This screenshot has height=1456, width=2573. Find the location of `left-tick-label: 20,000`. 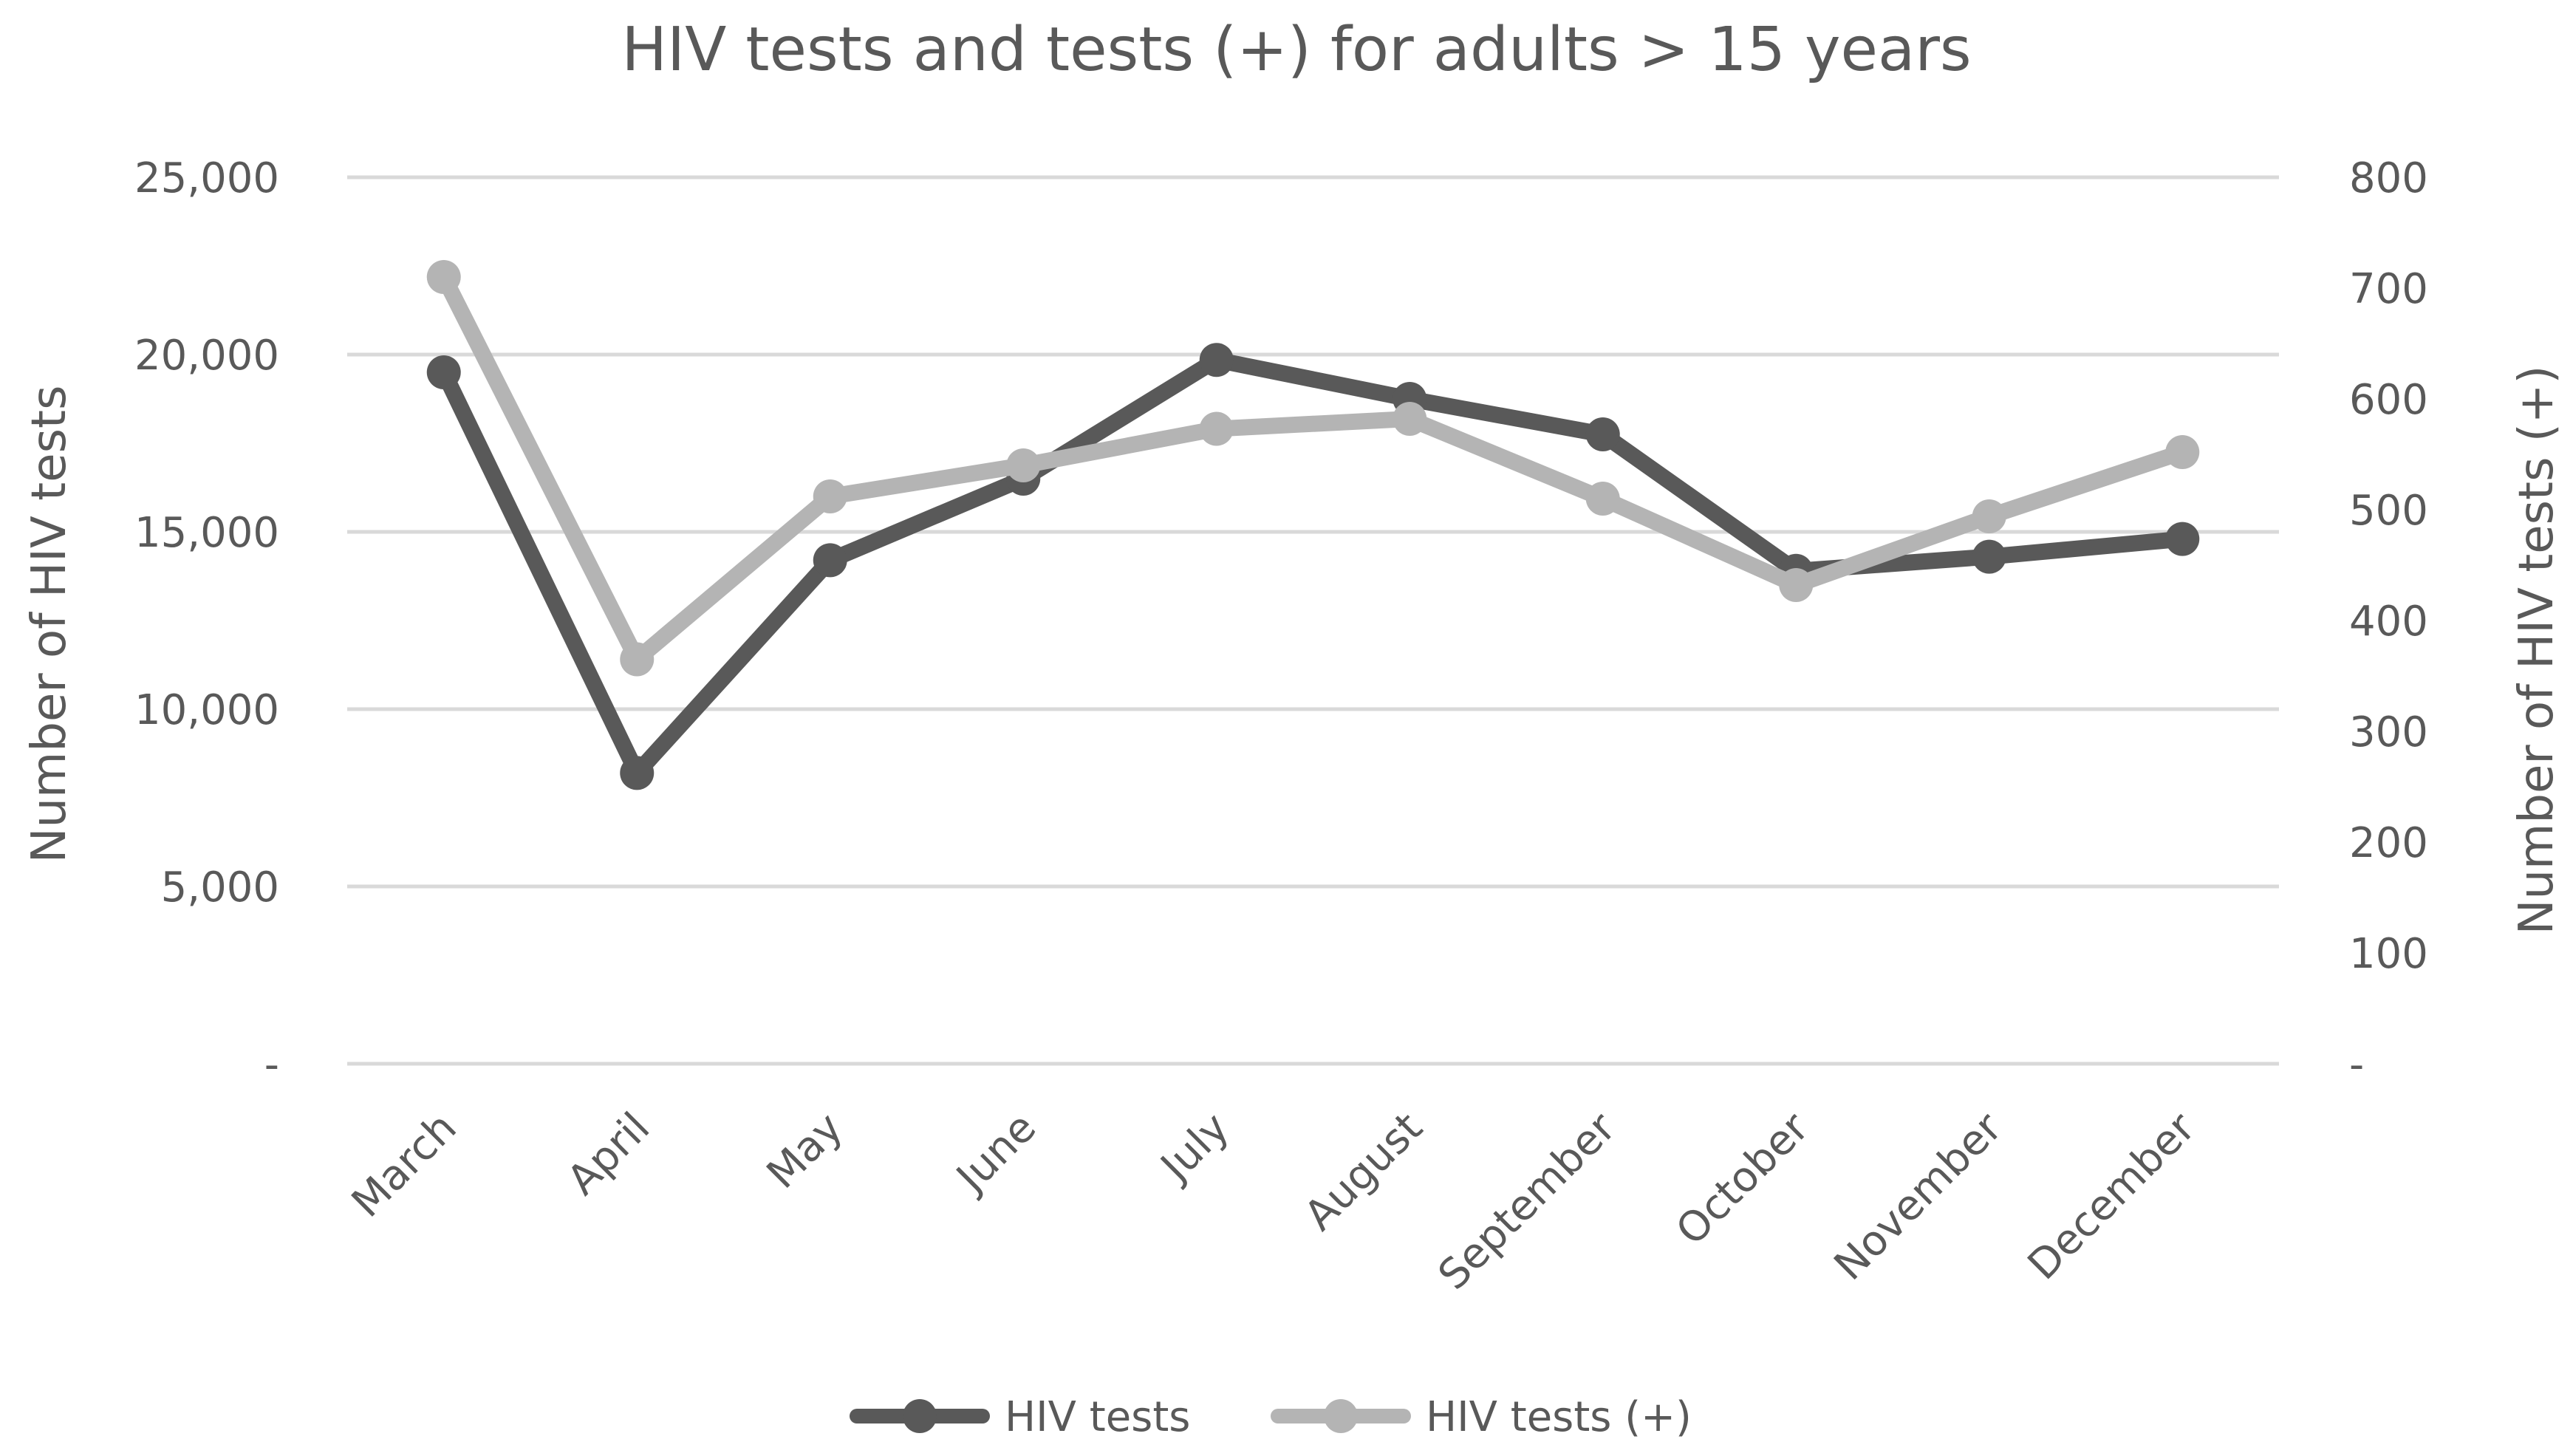

left-tick-label: 20,000 is located at coordinates (206, 356).